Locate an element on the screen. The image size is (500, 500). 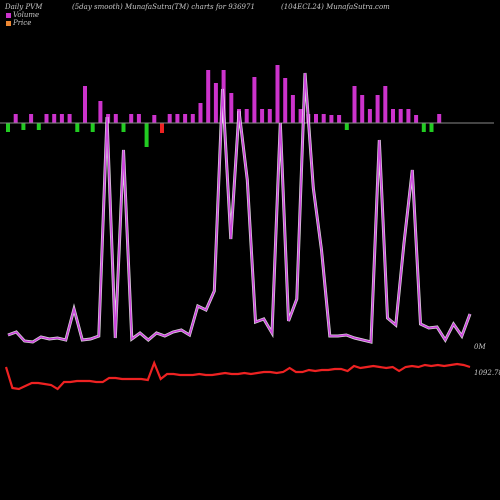
chart-source: (104ECL24) MunafaSutra.com is located at coordinates (335, 7).